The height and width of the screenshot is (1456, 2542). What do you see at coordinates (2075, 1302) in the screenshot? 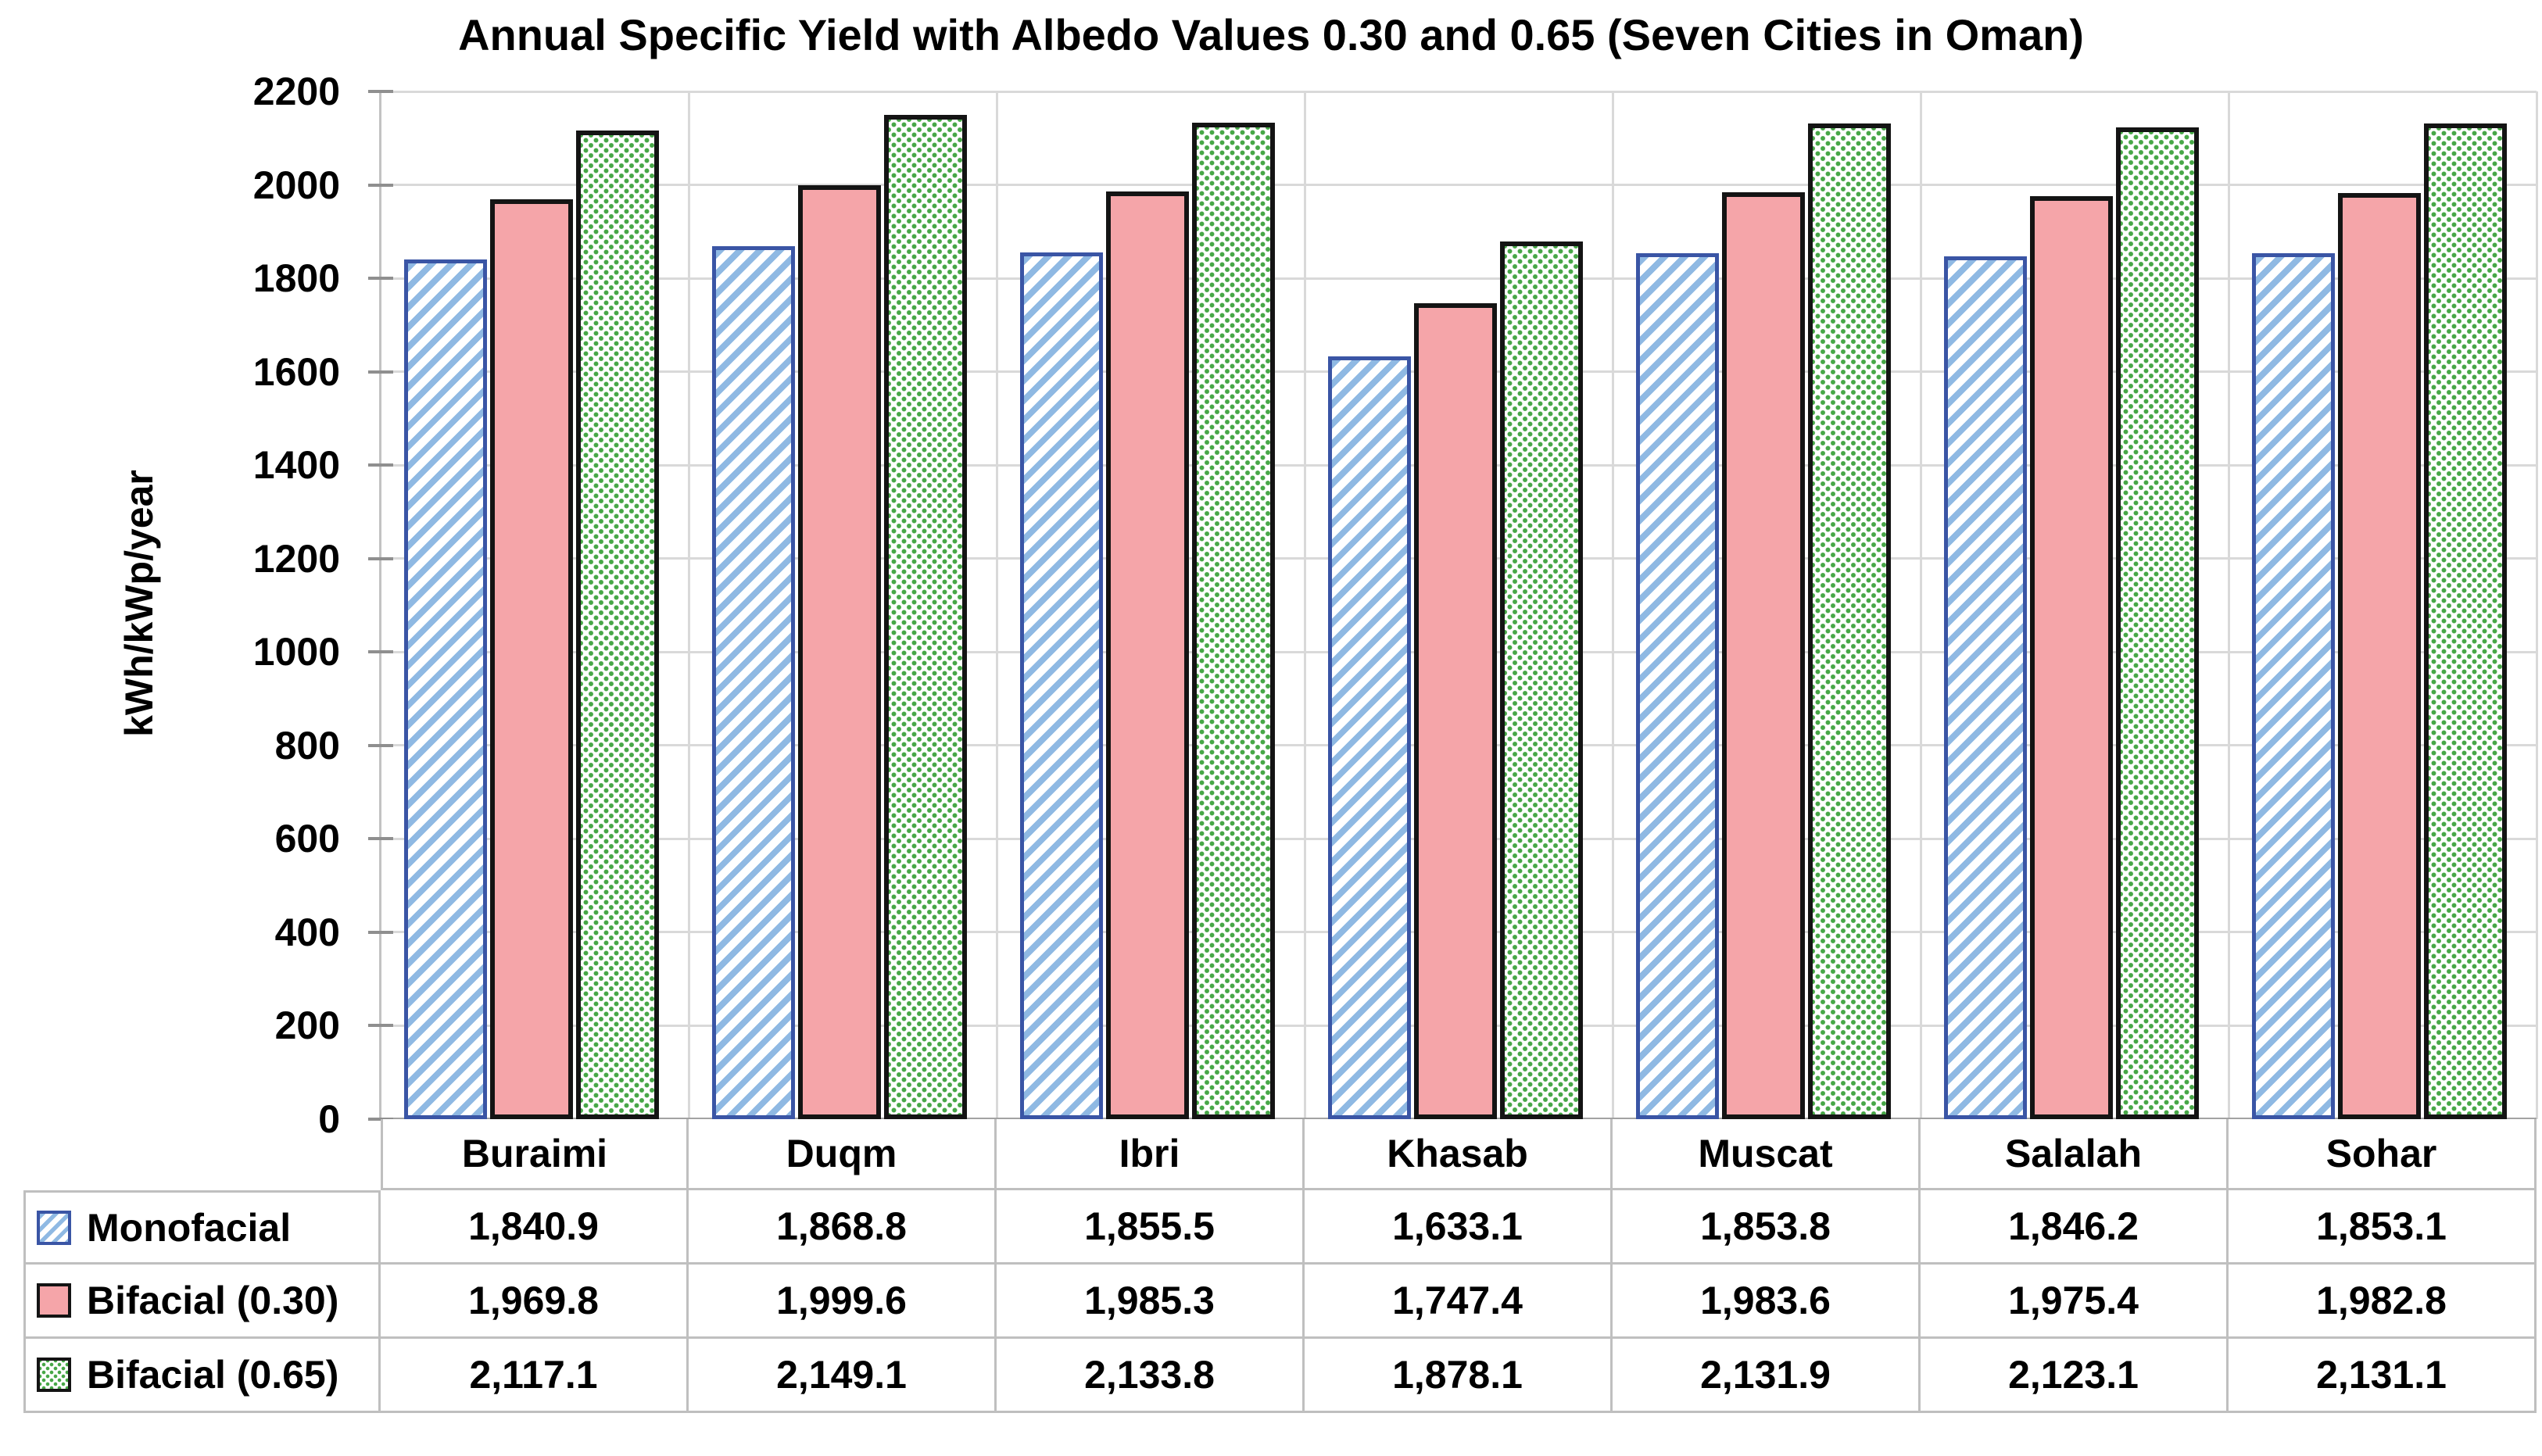
I see `value-salalah-series2: 1,975.4` at bounding box center [2075, 1302].